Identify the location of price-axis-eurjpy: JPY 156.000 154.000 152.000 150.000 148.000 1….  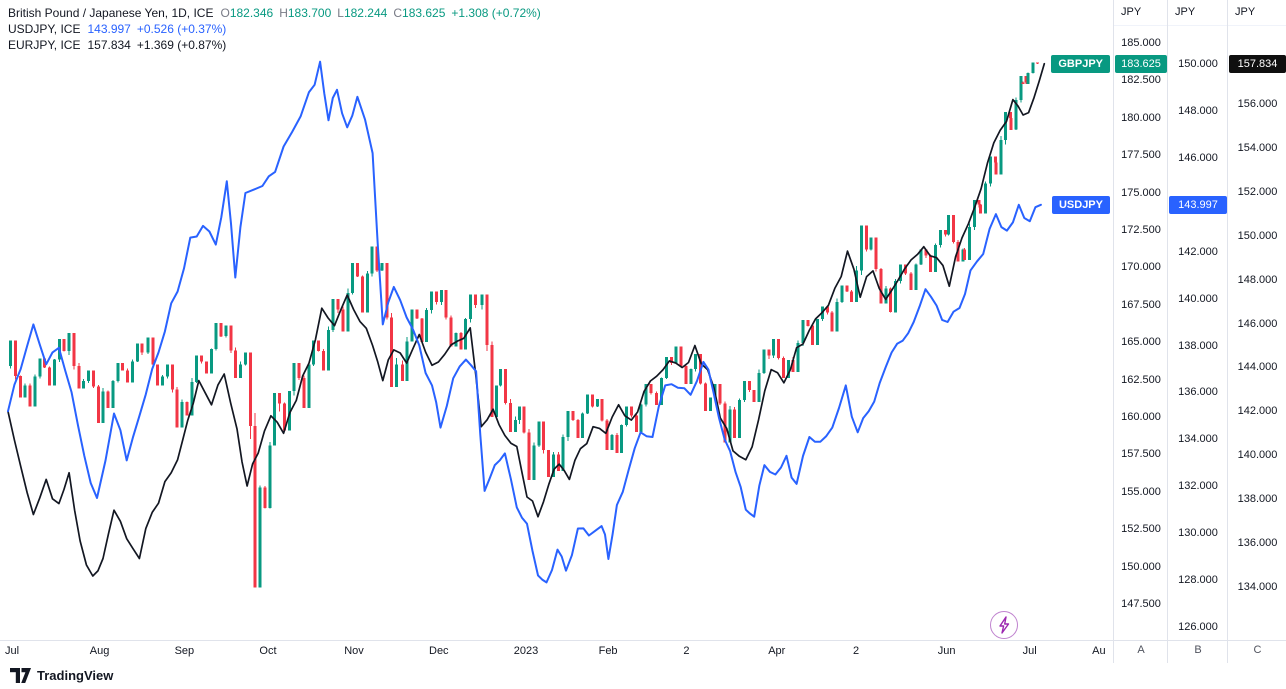
(1256, 331).